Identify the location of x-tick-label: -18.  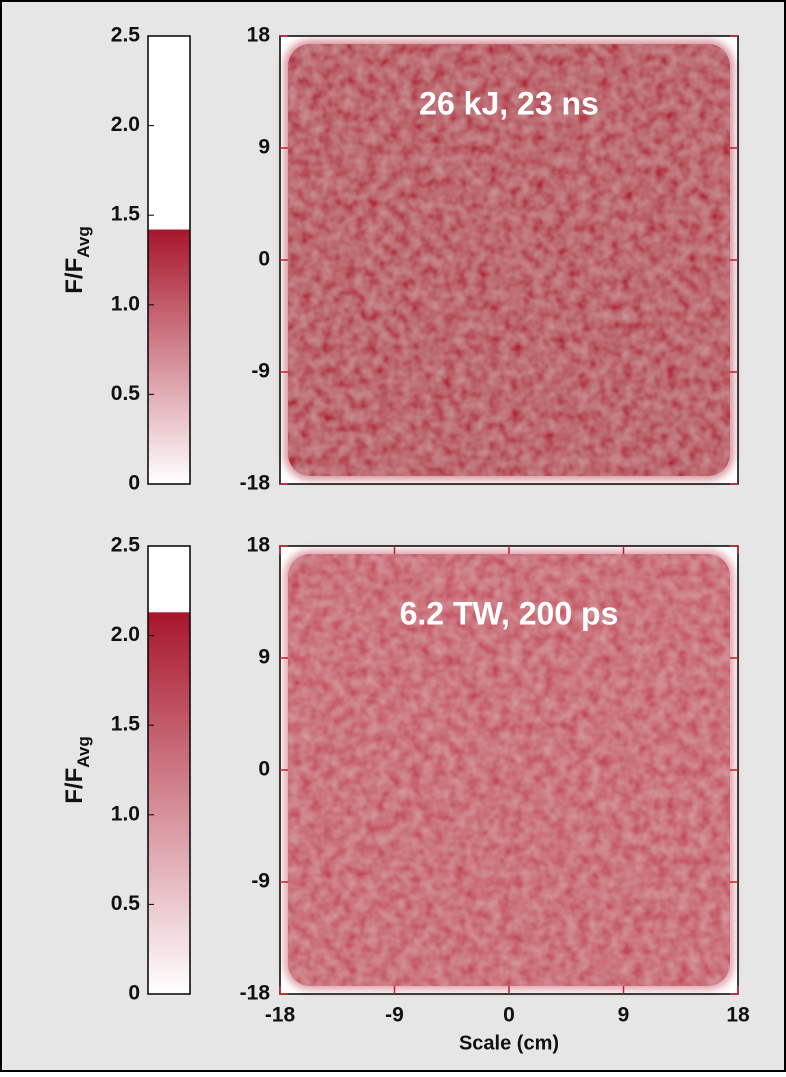
(280, 1015).